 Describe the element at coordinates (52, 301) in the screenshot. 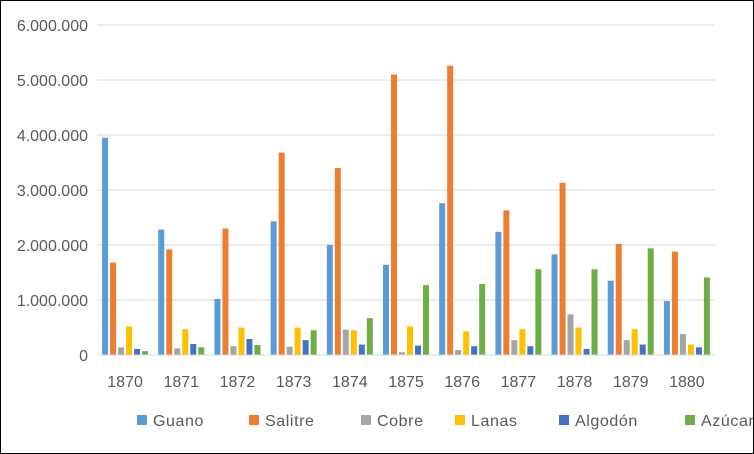

I see `y-tick-label: 1.000.000` at that location.